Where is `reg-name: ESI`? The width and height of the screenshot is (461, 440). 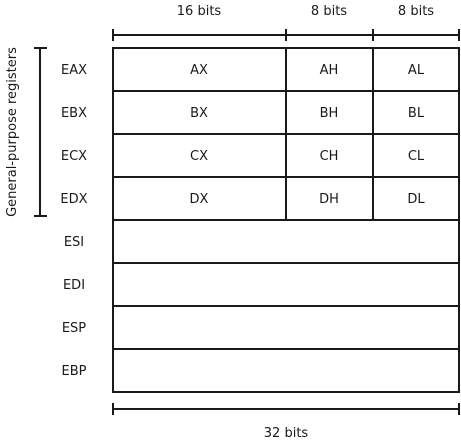
reg-name: ESI is located at coordinates (74, 242).